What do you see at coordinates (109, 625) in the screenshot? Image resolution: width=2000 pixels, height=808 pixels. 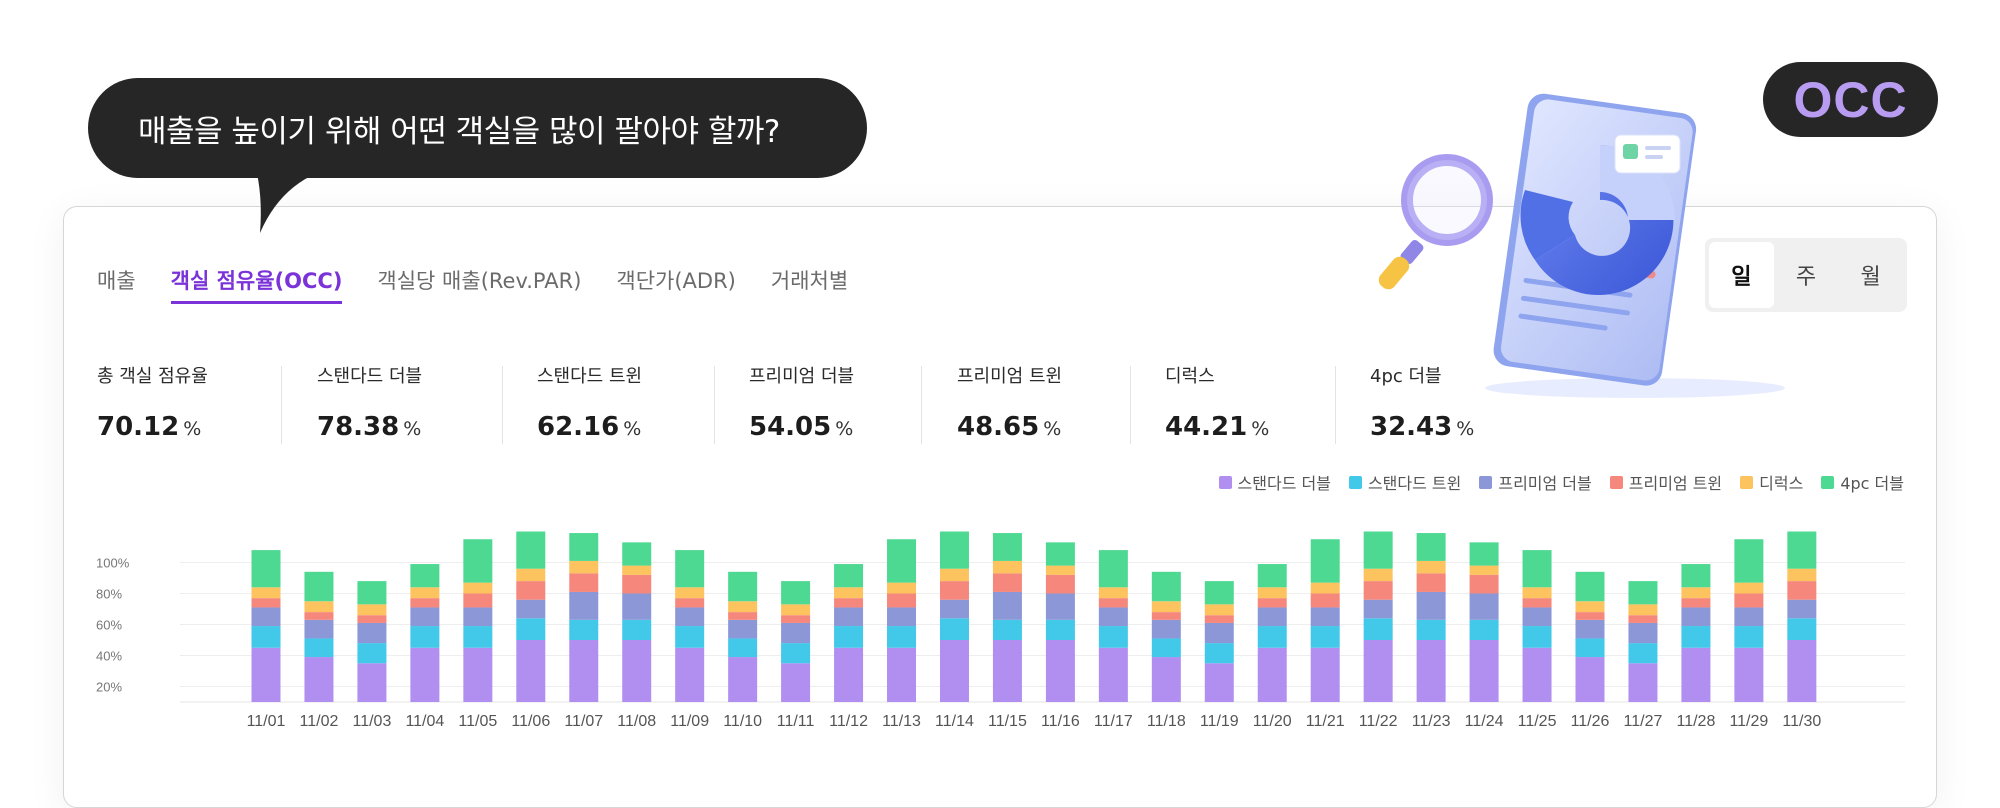 I see `y-tick-label: 60%` at bounding box center [109, 625].